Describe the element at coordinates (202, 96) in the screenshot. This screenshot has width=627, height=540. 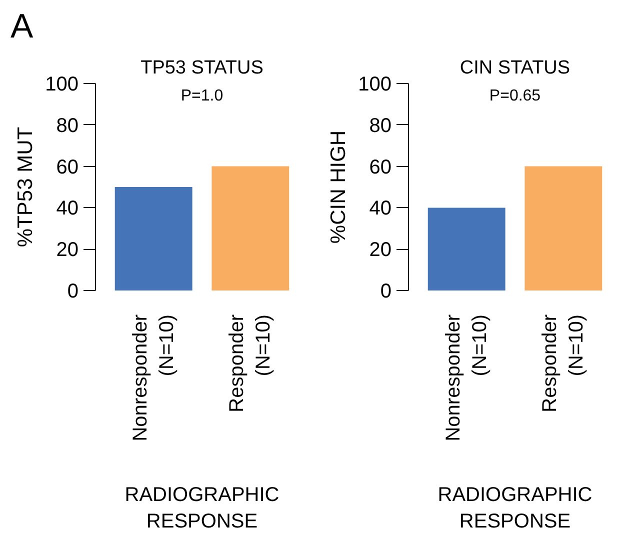
I see `annotation: P=1.0` at that location.